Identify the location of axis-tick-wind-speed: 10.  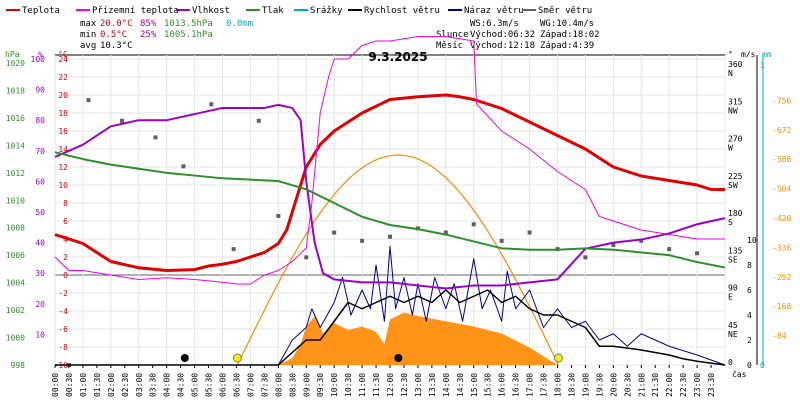
(752, 240).